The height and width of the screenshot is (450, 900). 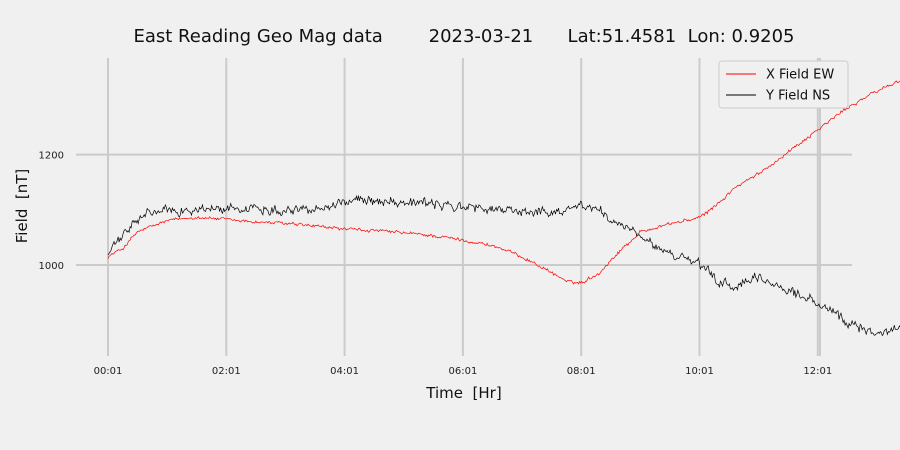 I want to click on x-tick-label: 00:01, so click(x=108, y=371).